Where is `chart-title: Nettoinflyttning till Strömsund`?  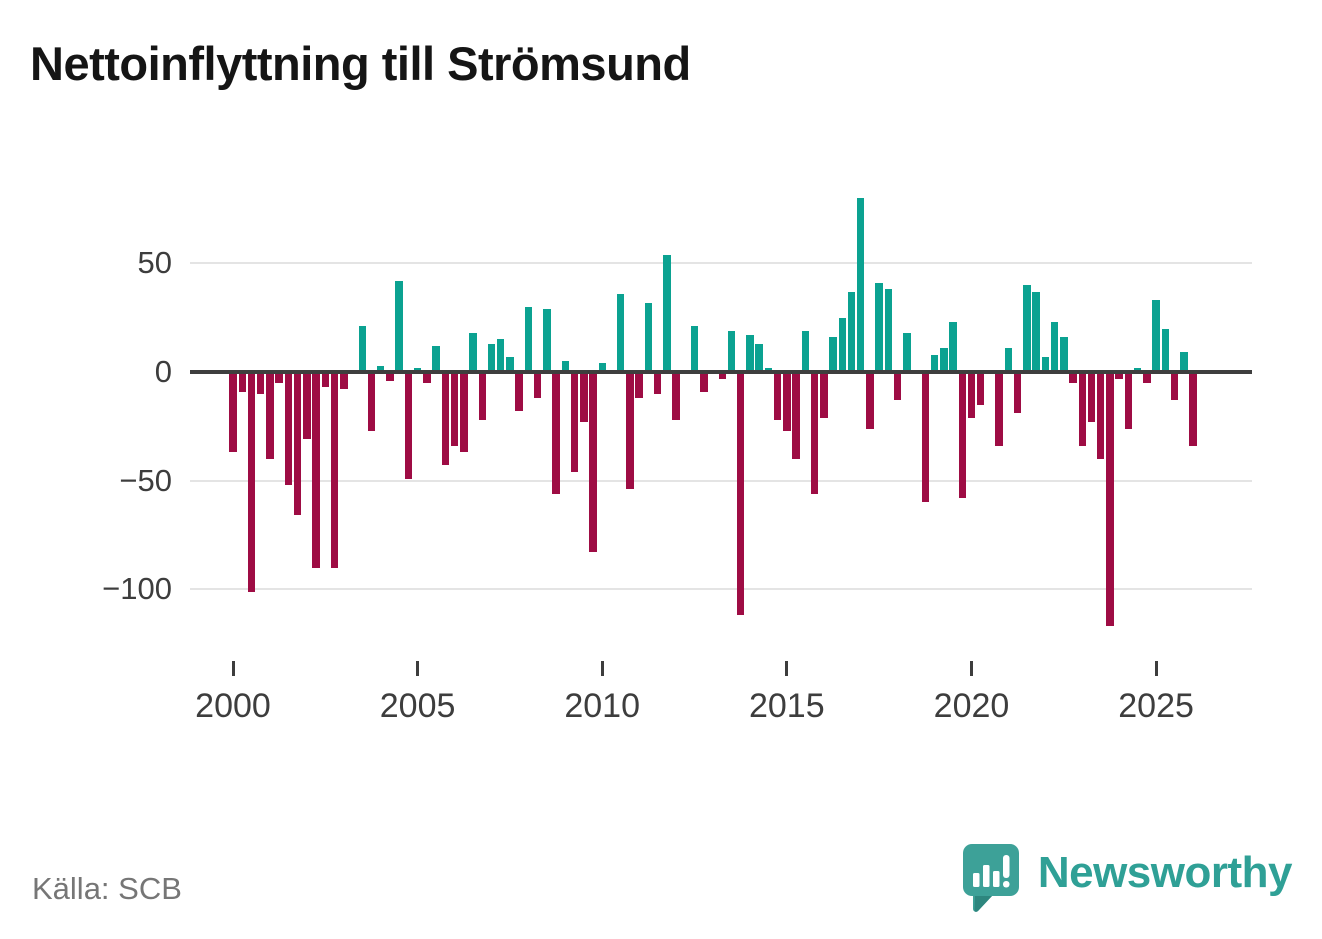
chart-title: Nettoinflyttning till Strömsund is located at coordinates (360, 63).